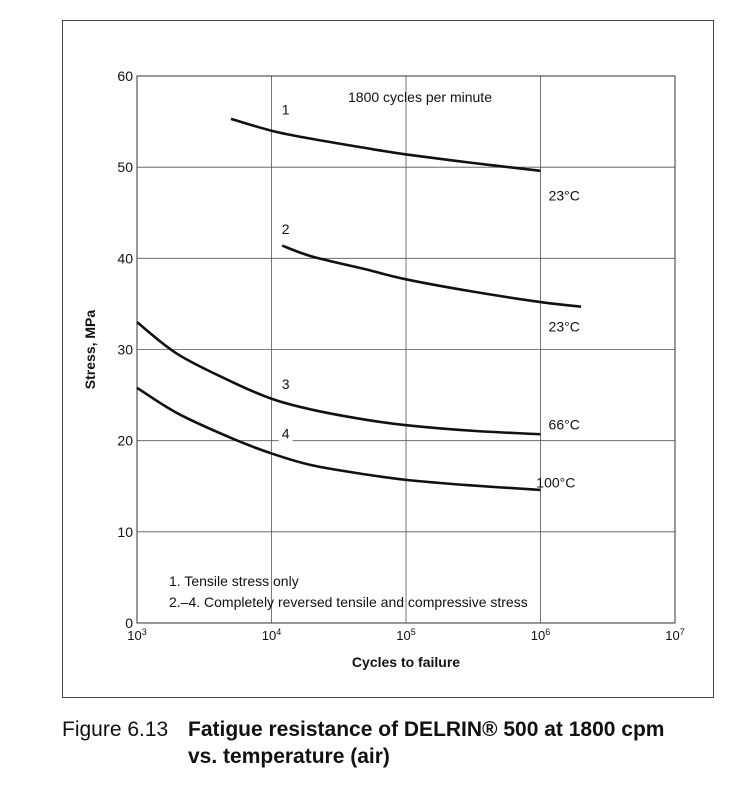 This screenshot has height=801, width=742. I want to click on series-temperature-label: 66°C, so click(564, 424).